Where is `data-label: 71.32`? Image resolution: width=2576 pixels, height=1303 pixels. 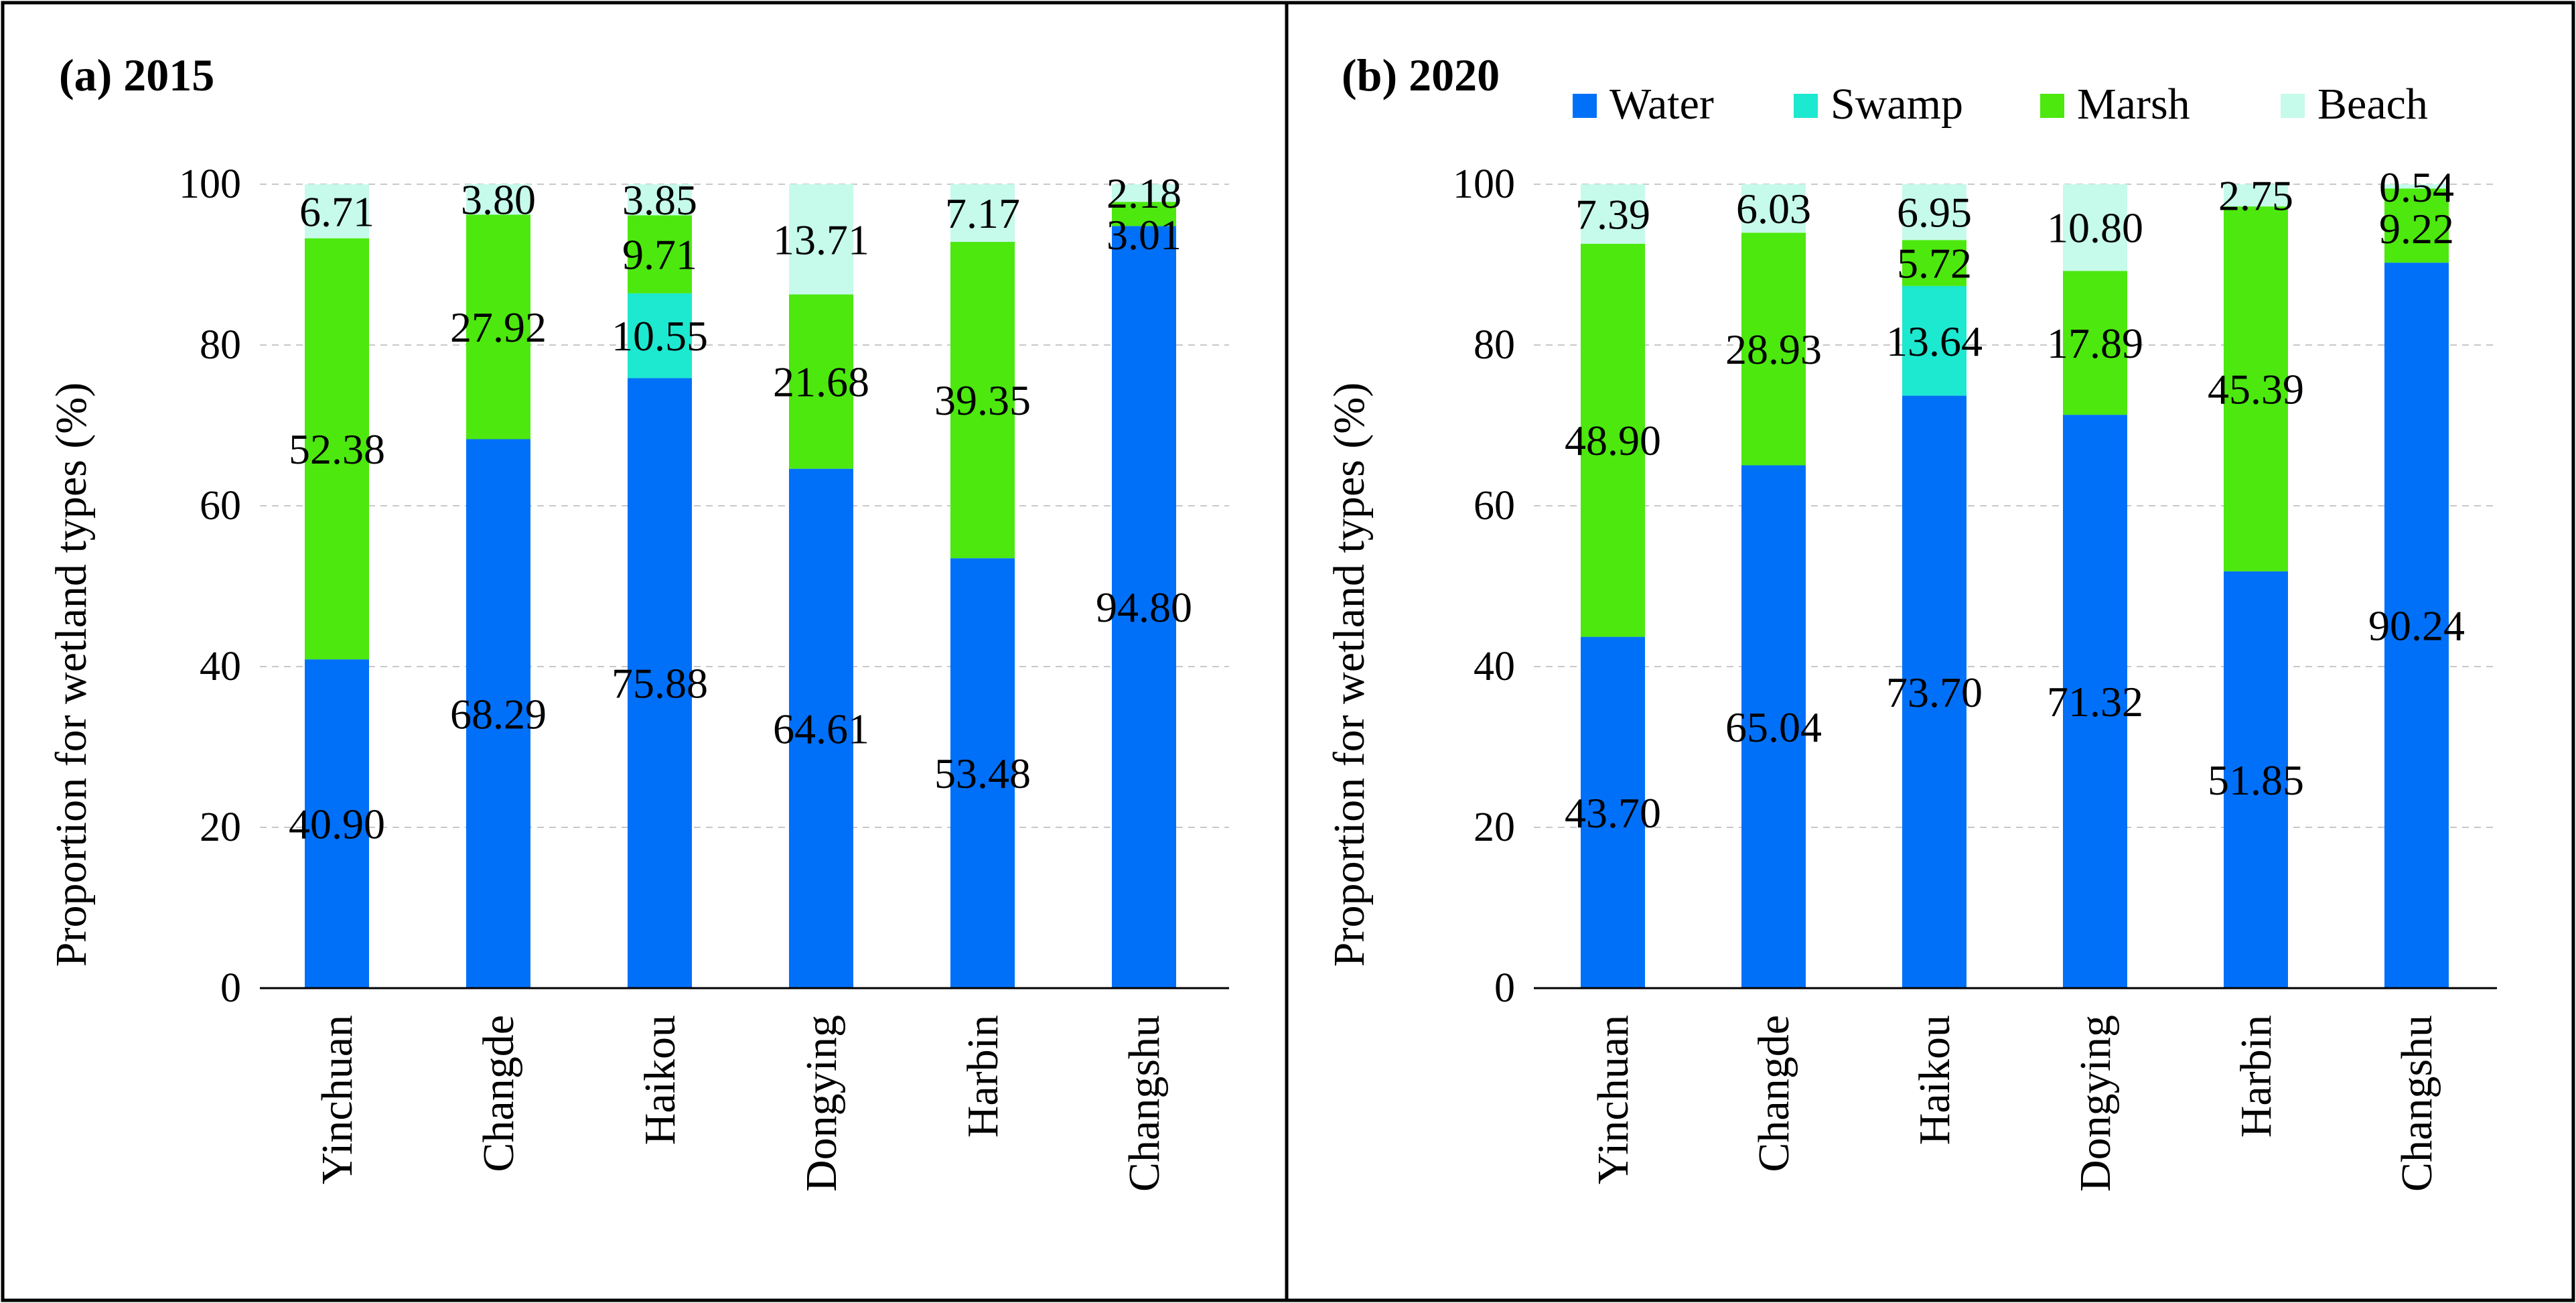 data-label: 71.32 is located at coordinates (2095, 702).